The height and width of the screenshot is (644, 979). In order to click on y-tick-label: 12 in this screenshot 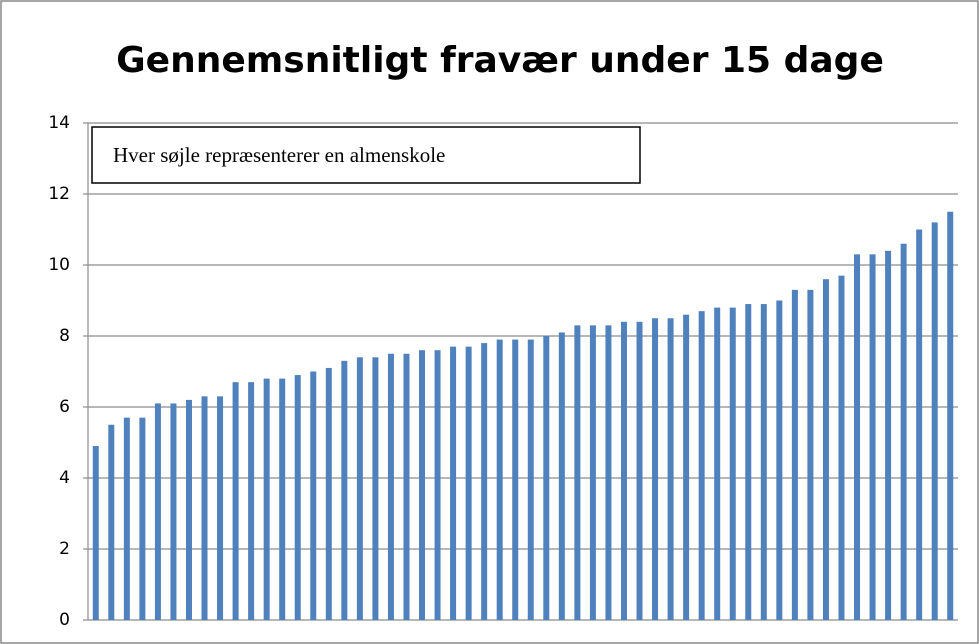, I will do `click(59, 194)`.